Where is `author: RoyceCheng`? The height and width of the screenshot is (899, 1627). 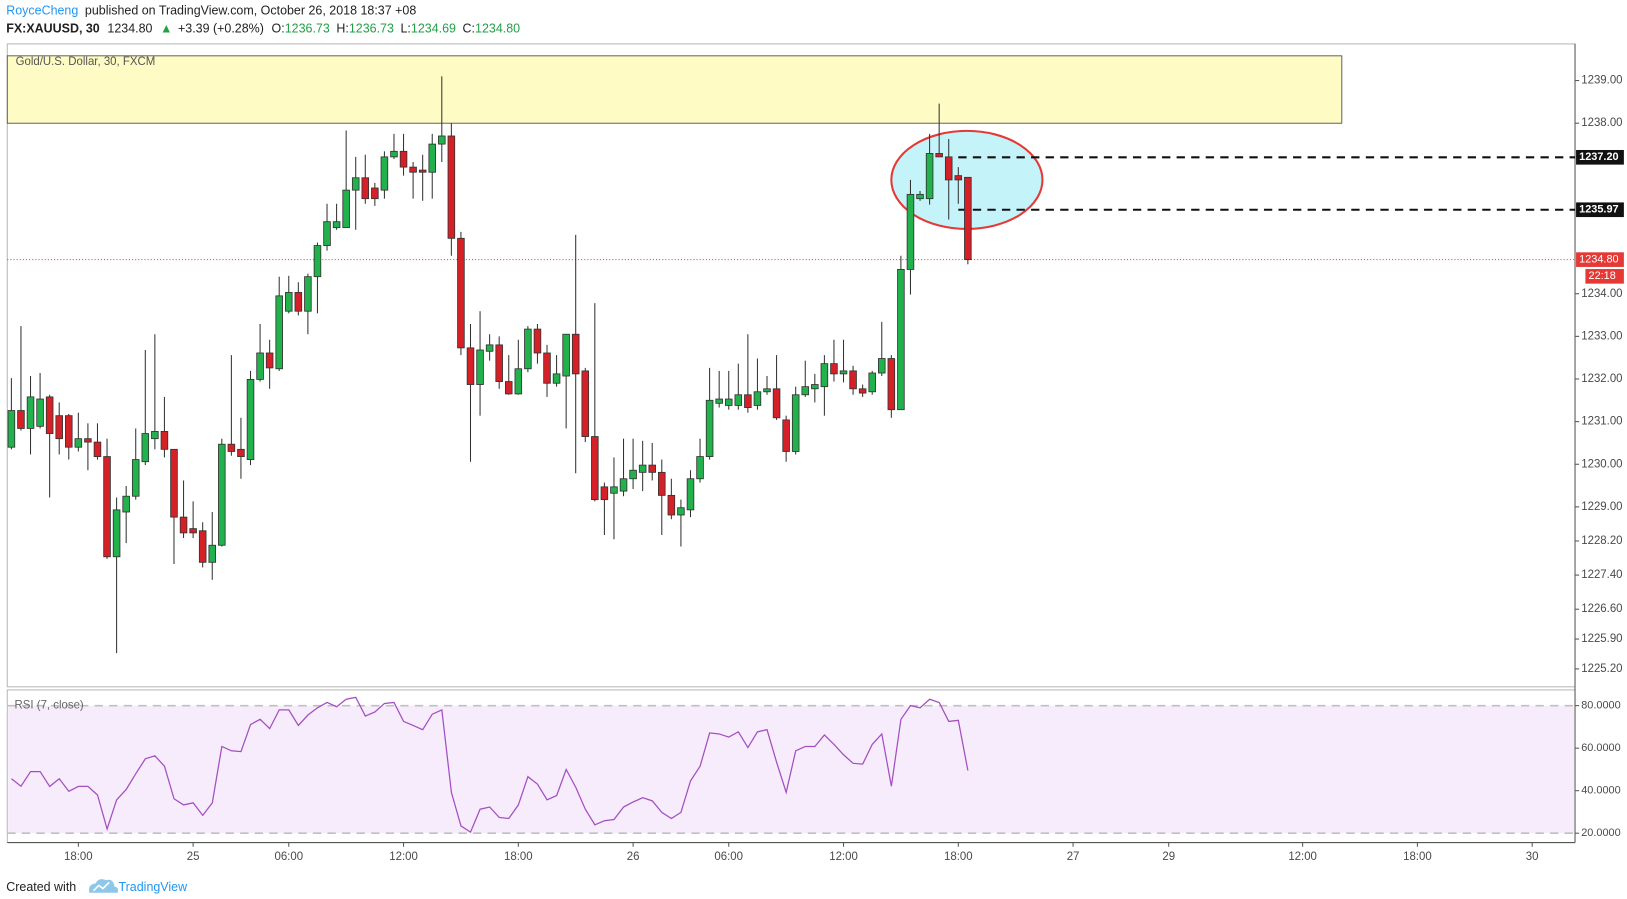
author: RoyceCheng is located at coordinates (42, 11).